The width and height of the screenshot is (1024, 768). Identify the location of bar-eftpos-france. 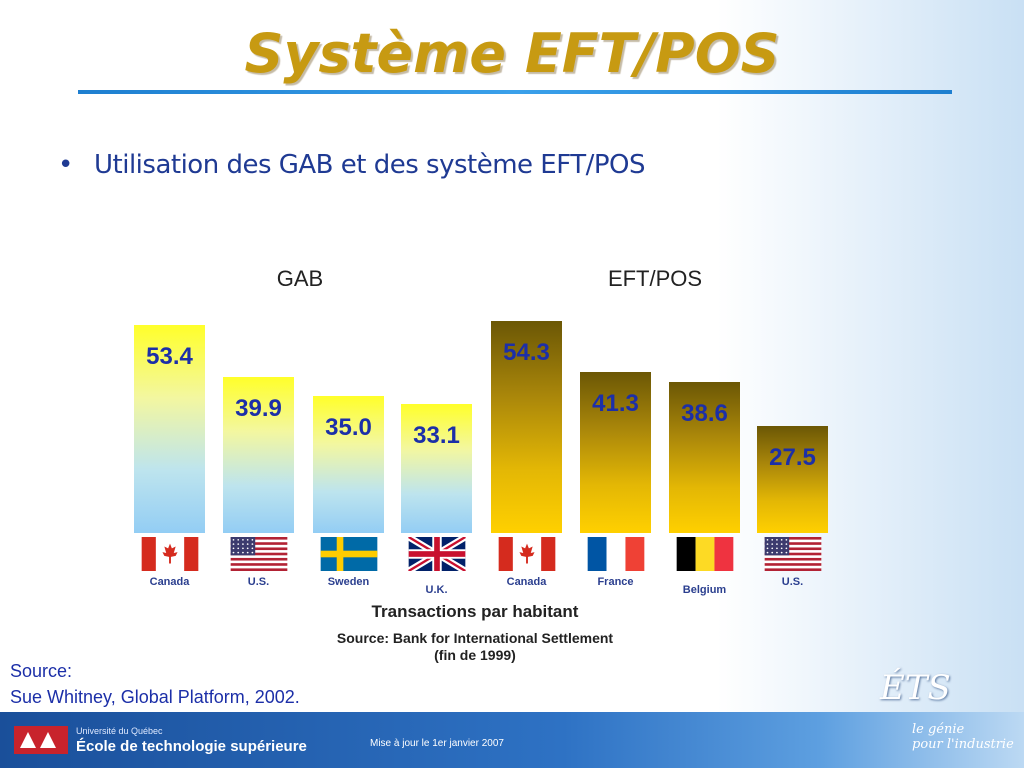
(615, 452).